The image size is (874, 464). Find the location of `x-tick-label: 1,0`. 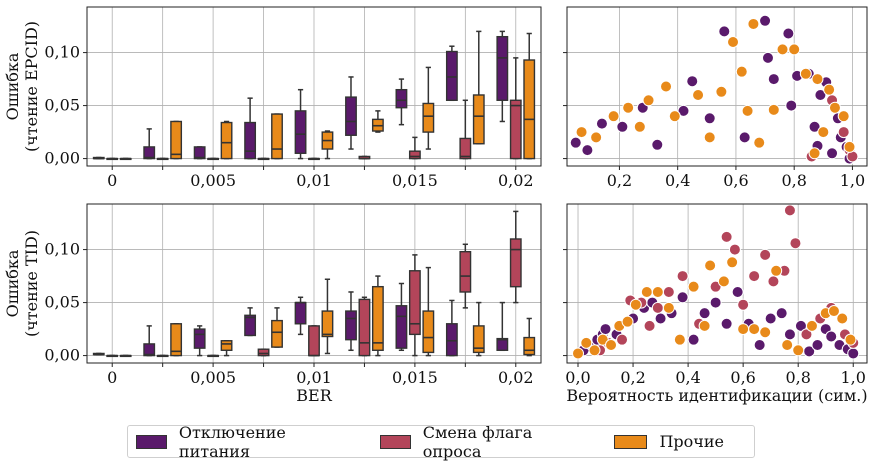

x-tick-label: 1,0 is located at coordinates (853, 377).